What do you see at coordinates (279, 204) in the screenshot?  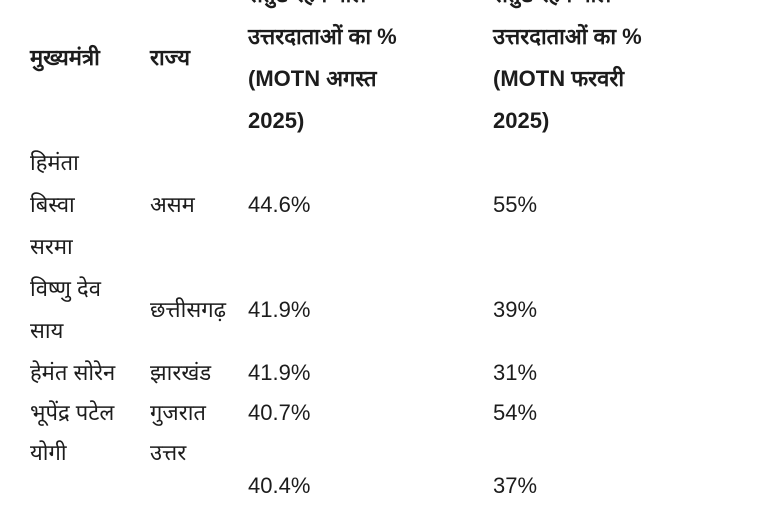 I see `aug-value: 44.6%` at bounding box center [279, 204].